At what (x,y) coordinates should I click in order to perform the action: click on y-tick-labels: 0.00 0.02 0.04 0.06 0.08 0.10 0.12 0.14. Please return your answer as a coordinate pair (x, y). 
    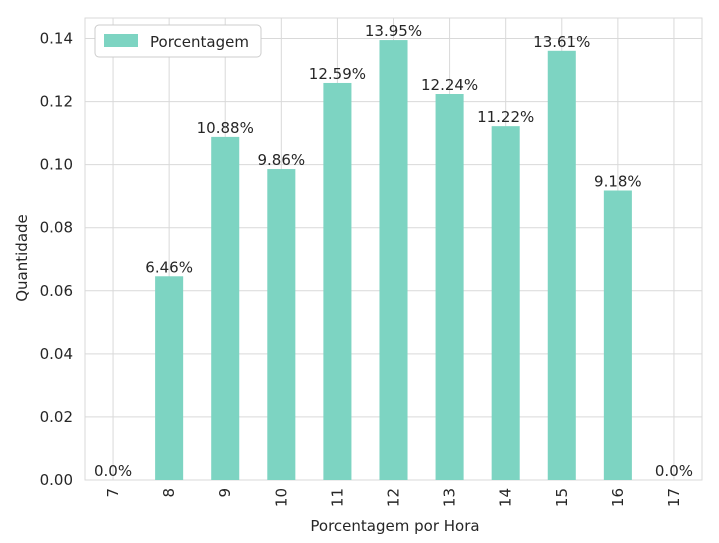
    Looking at the image, I should click on (56, 259).